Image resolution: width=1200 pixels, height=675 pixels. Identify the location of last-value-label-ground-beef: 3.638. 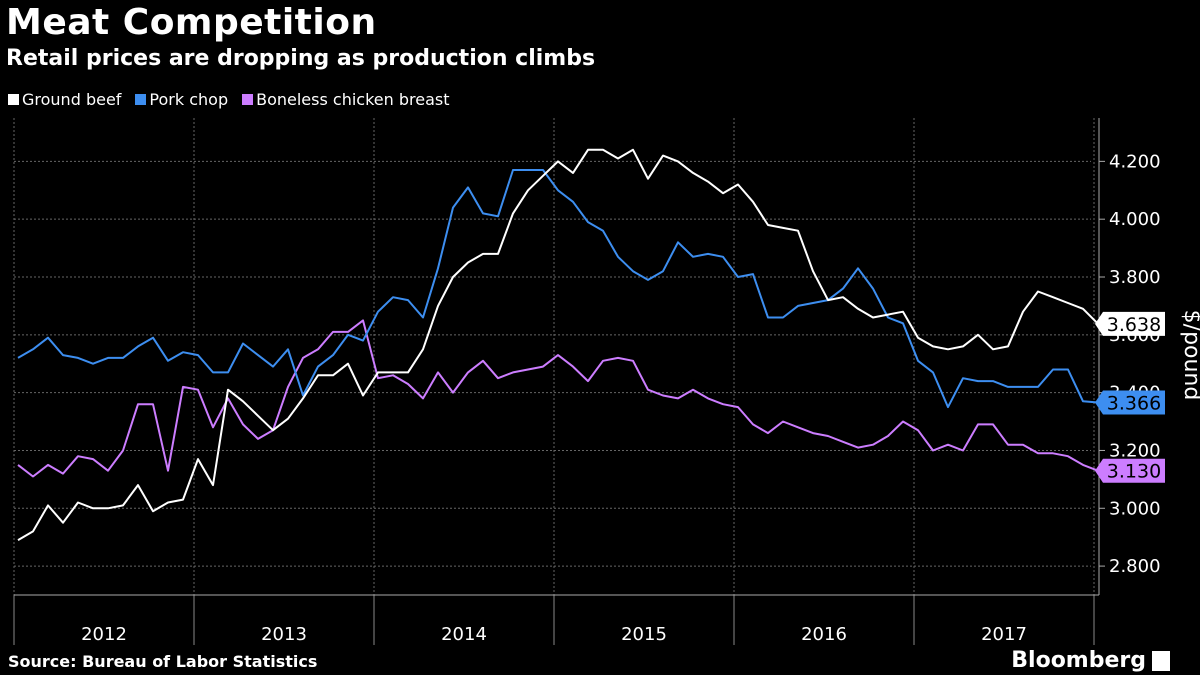
(1130, 323).